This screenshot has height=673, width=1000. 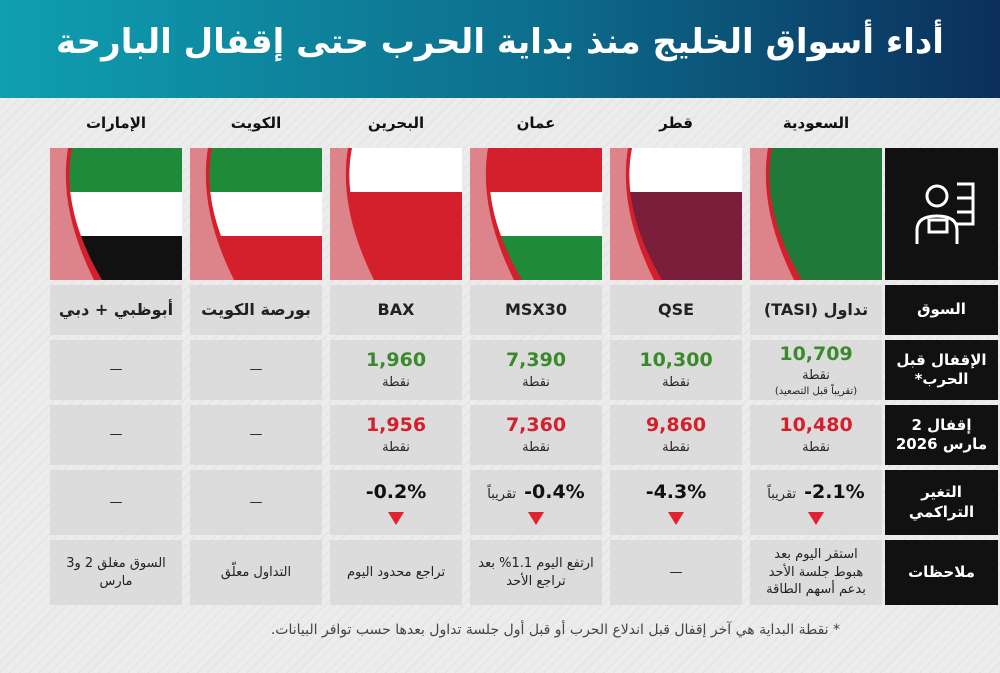 I want to click on table-cell: MSX30, so click(x=536, y=310).